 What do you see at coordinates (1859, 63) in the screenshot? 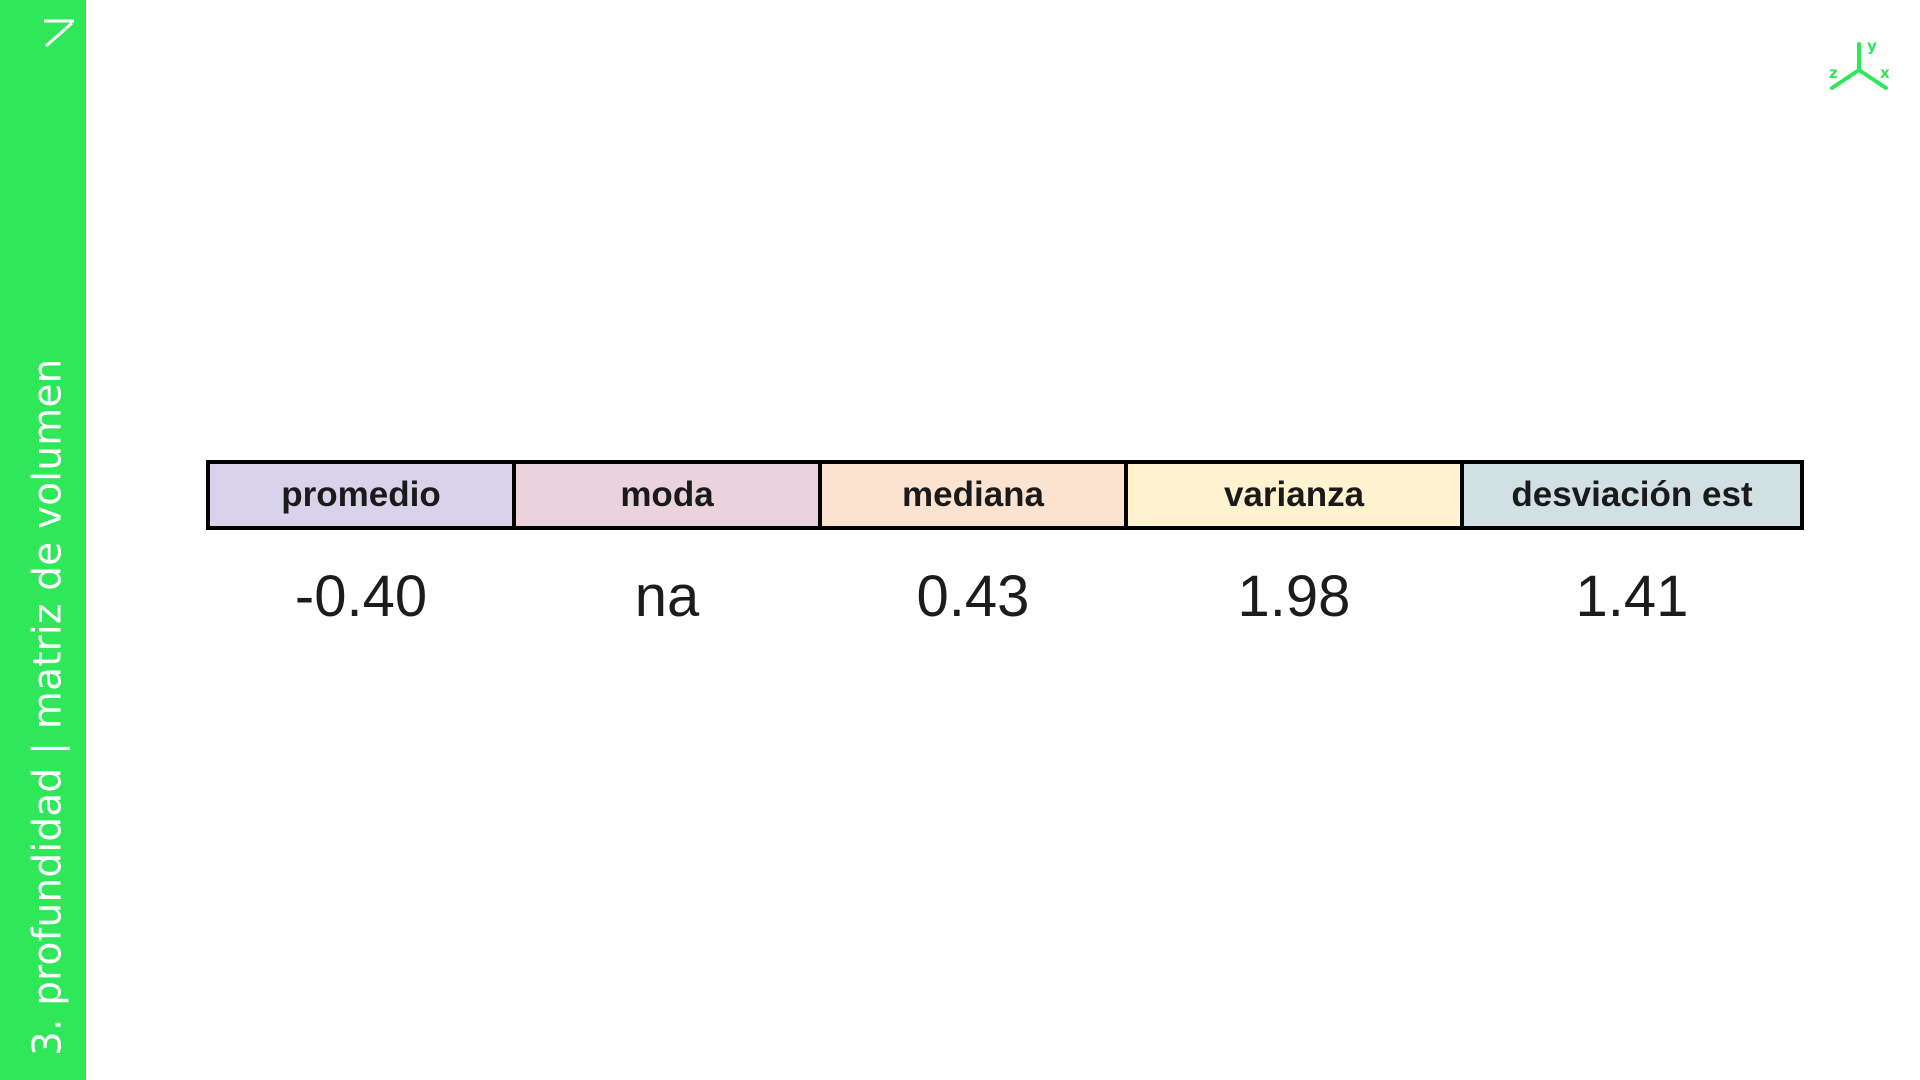
I see `xyz-axes-icon: y z x` at bounding box center [1859, 63].